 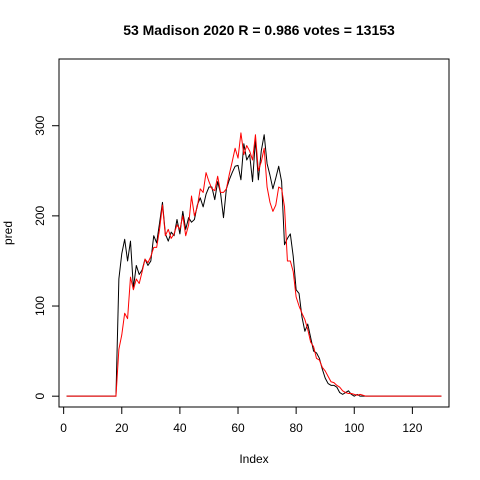 What do you see at coordinates (354, 428) in the screenshot?
I see `x-tick-label: 100` at bounding box center [354, 428].